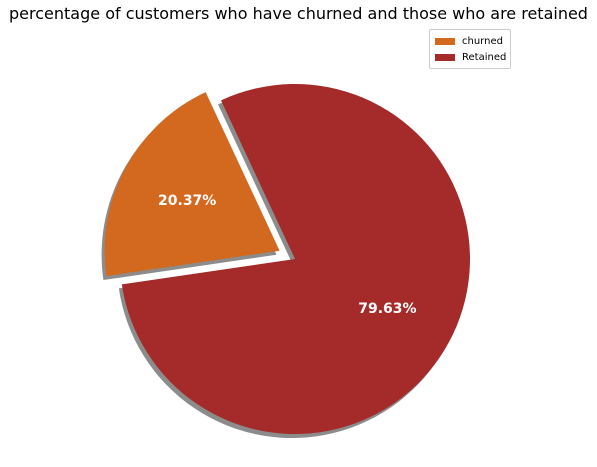 This screenshot has height=467, width=597. Describe the element at coordinates (192, 184) in the screenshot. I see `pie-slice-churned` at that location.